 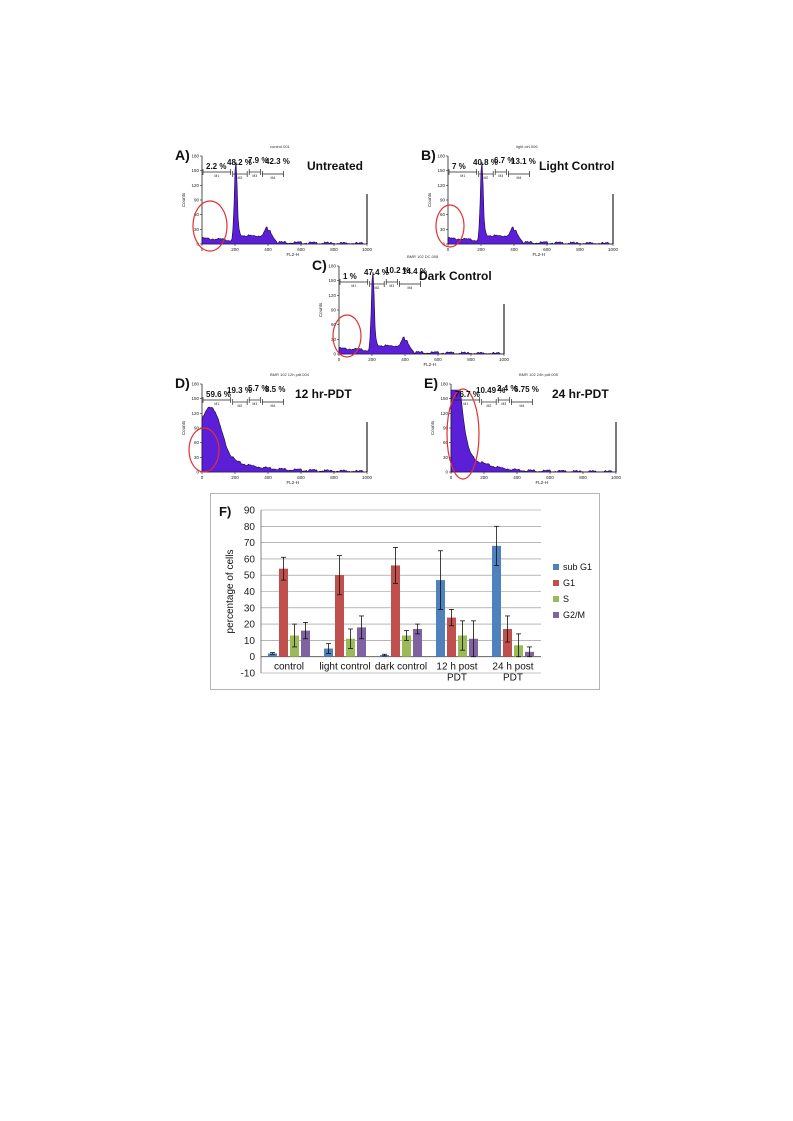 What do you see at coordinates (455, 276) in the screenshot?
I see `condition-label: Dark Control` at bounding box center [455, 276].